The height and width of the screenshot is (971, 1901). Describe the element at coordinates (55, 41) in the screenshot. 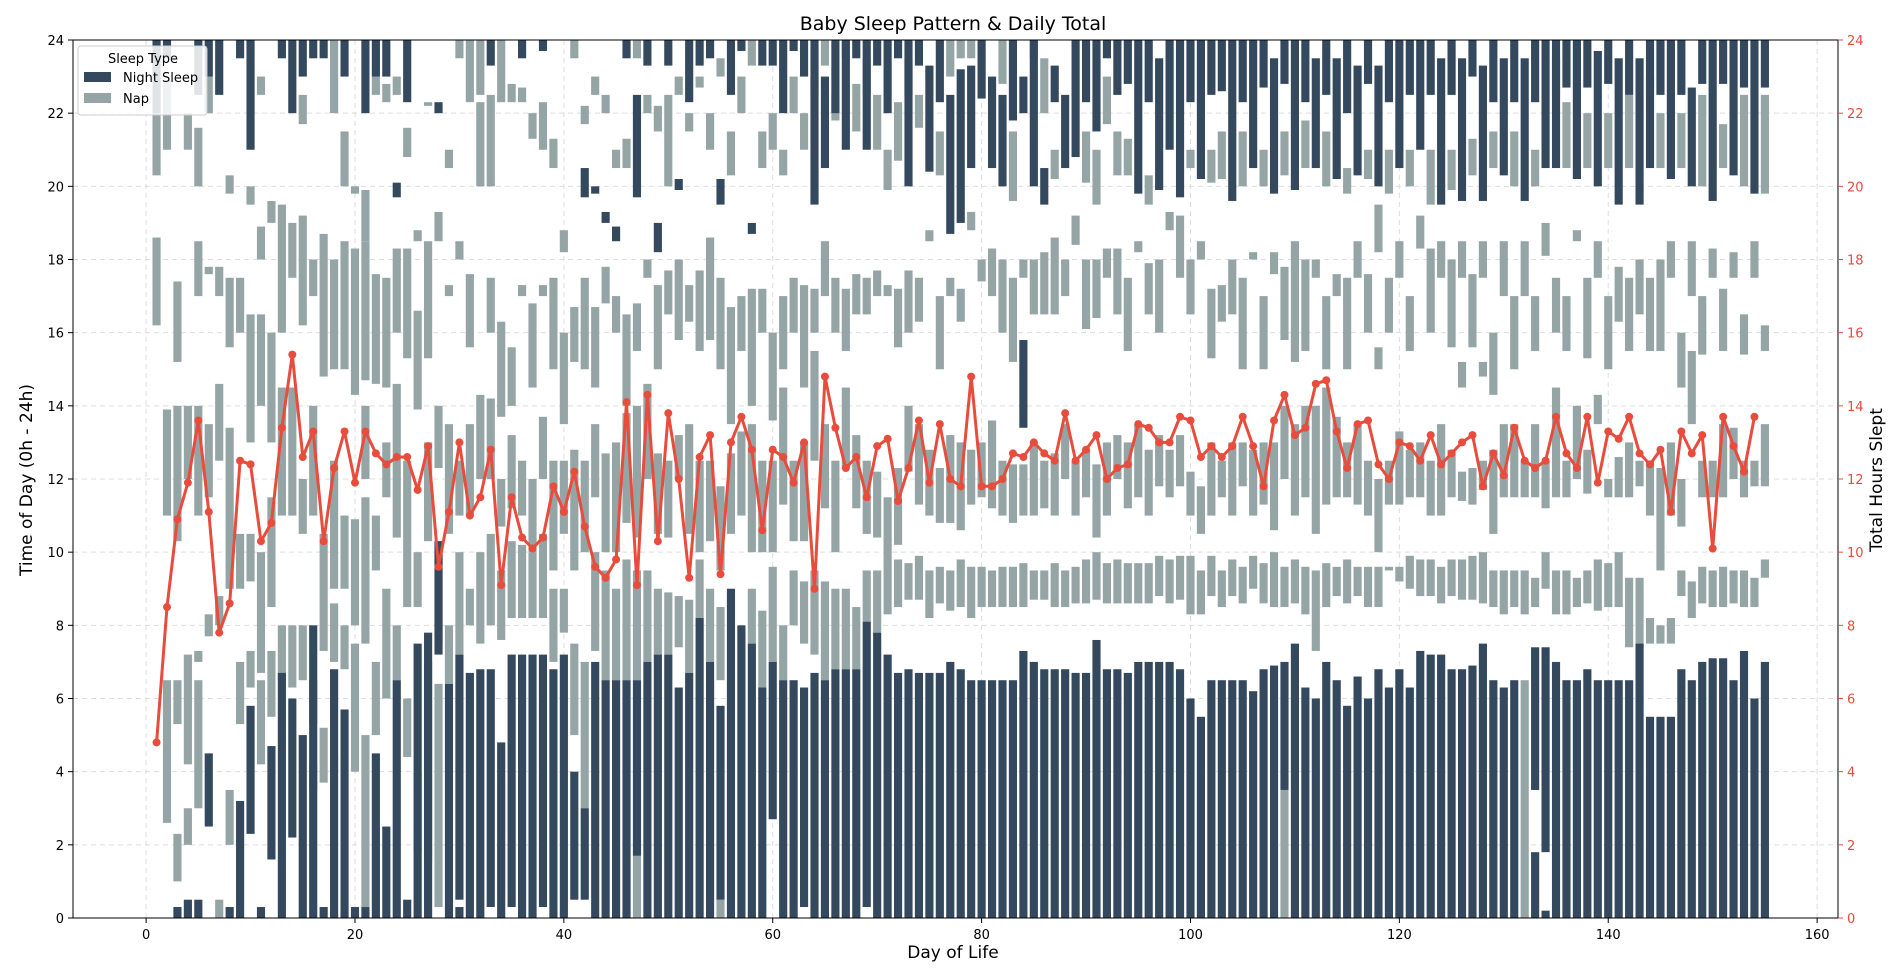

I see `y-tick-label: 24` at that location.